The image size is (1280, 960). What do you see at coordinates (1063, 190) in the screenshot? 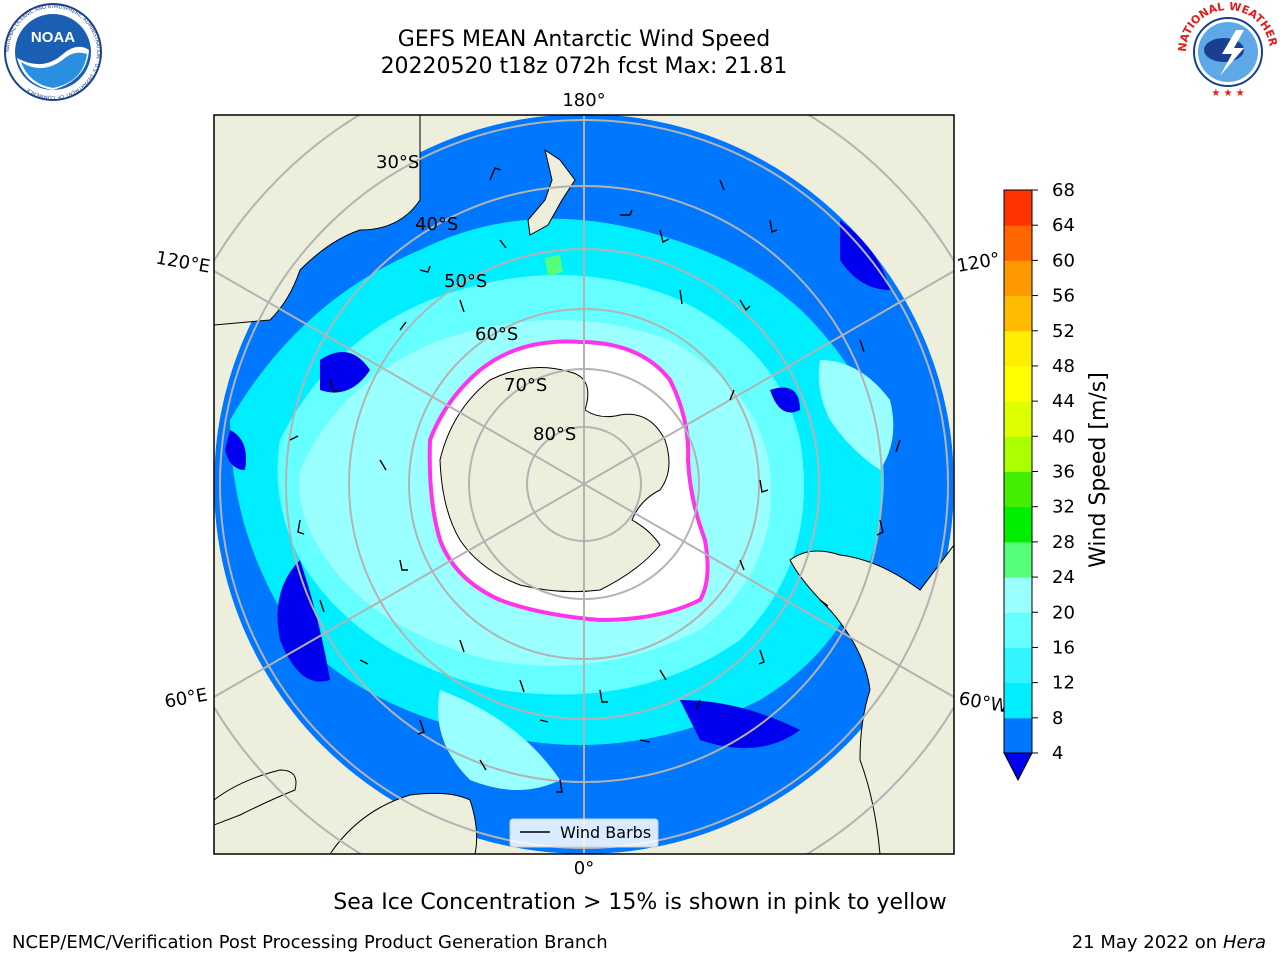
I see `colorbar-tick-label: 68` at bounding box center [1063, 190].